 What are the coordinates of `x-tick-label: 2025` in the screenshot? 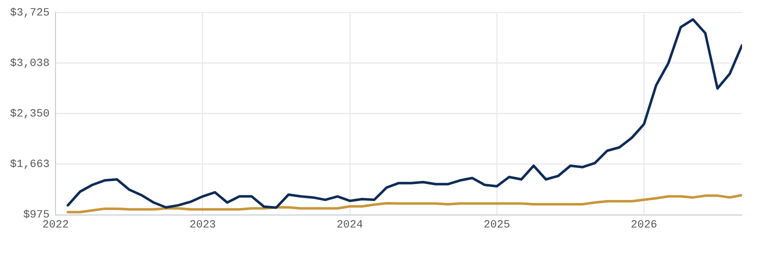 It's located at (497, 225).